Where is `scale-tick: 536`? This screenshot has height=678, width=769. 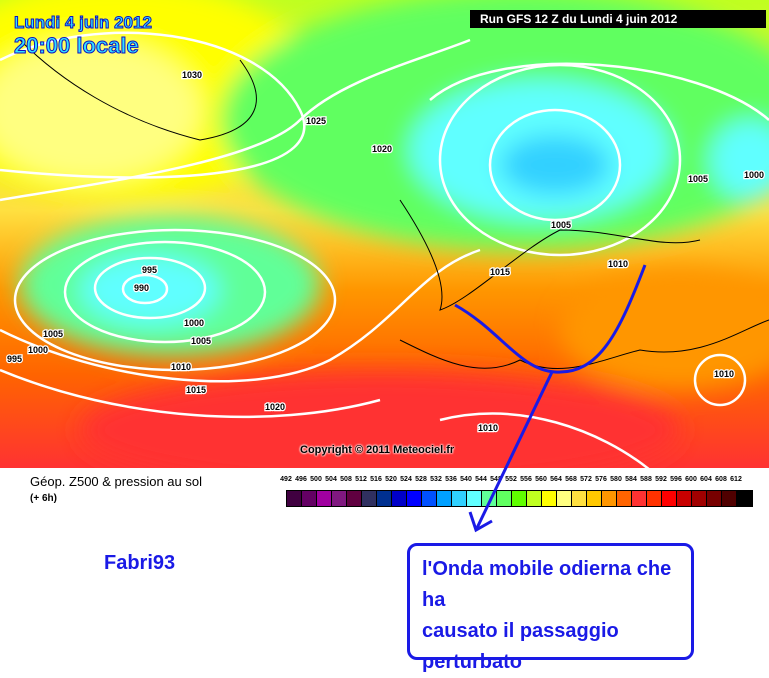 scale-tick: 536 is located at coordinates (451, 479).